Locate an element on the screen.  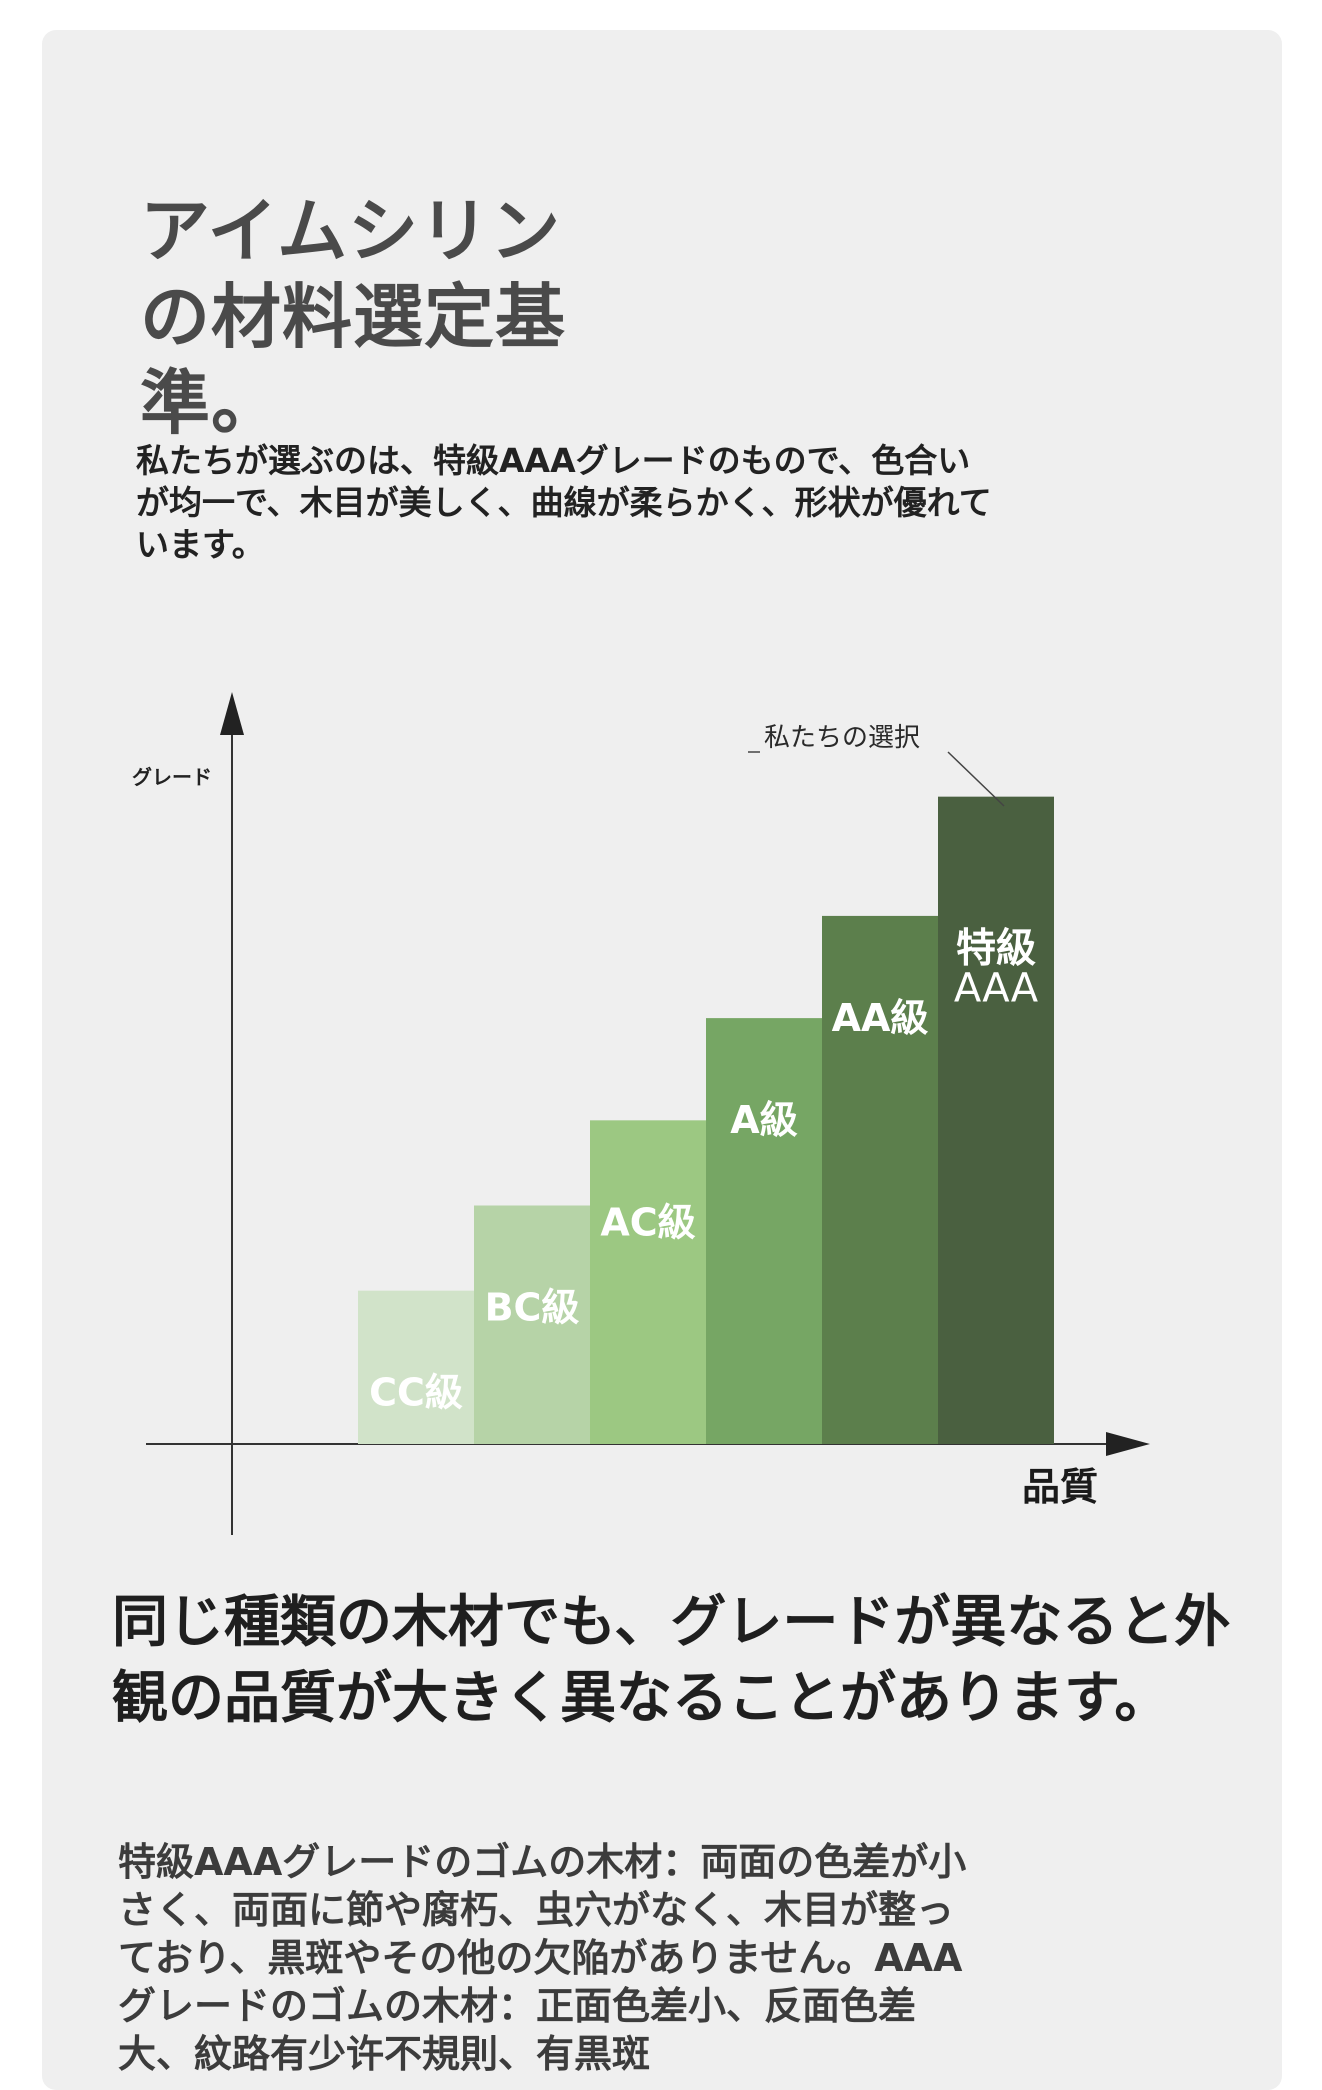
bar-label-0: CC級 is located at coordinates (416, 1393).